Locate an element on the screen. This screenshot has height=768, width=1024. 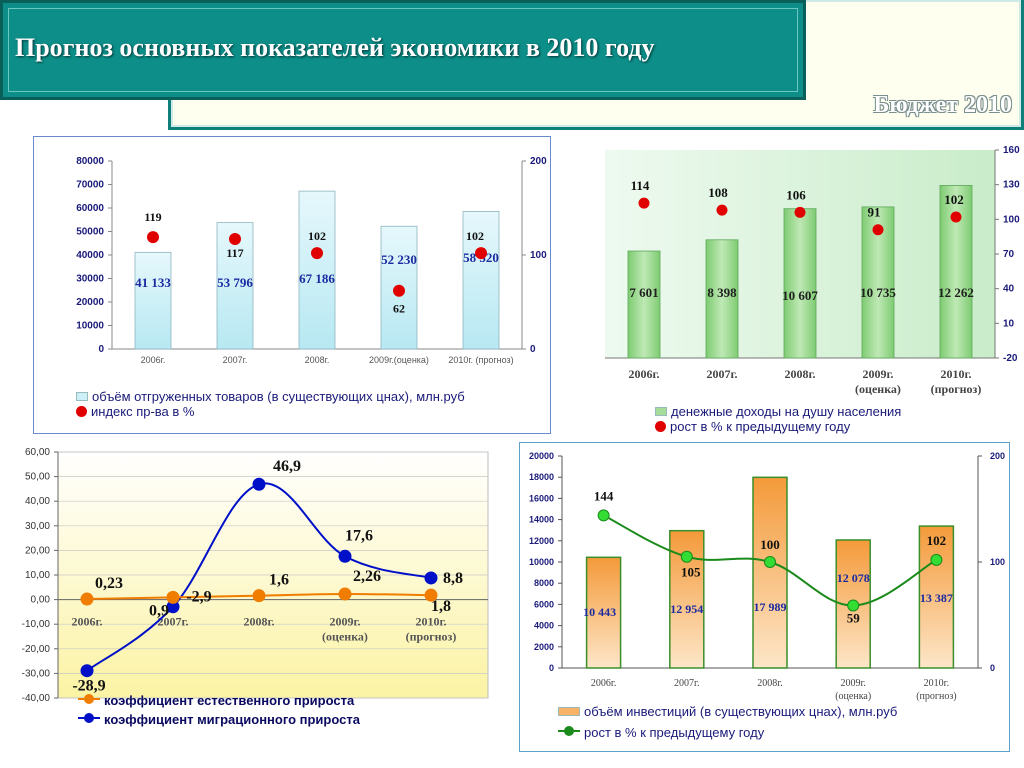
growth-data-label: 106 is located at coordinates (796, 194).